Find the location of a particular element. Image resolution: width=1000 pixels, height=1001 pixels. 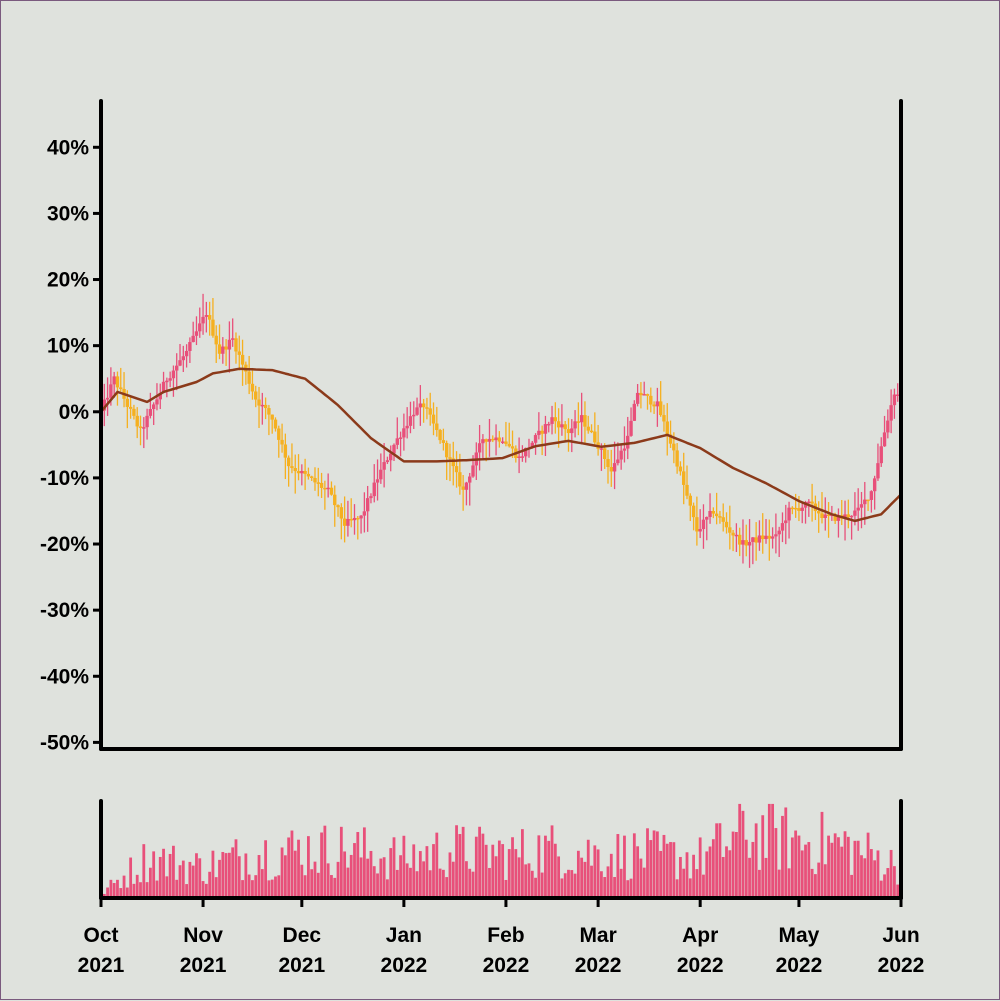

x-tick-year: 2022 is located at coordinates (901, 965).